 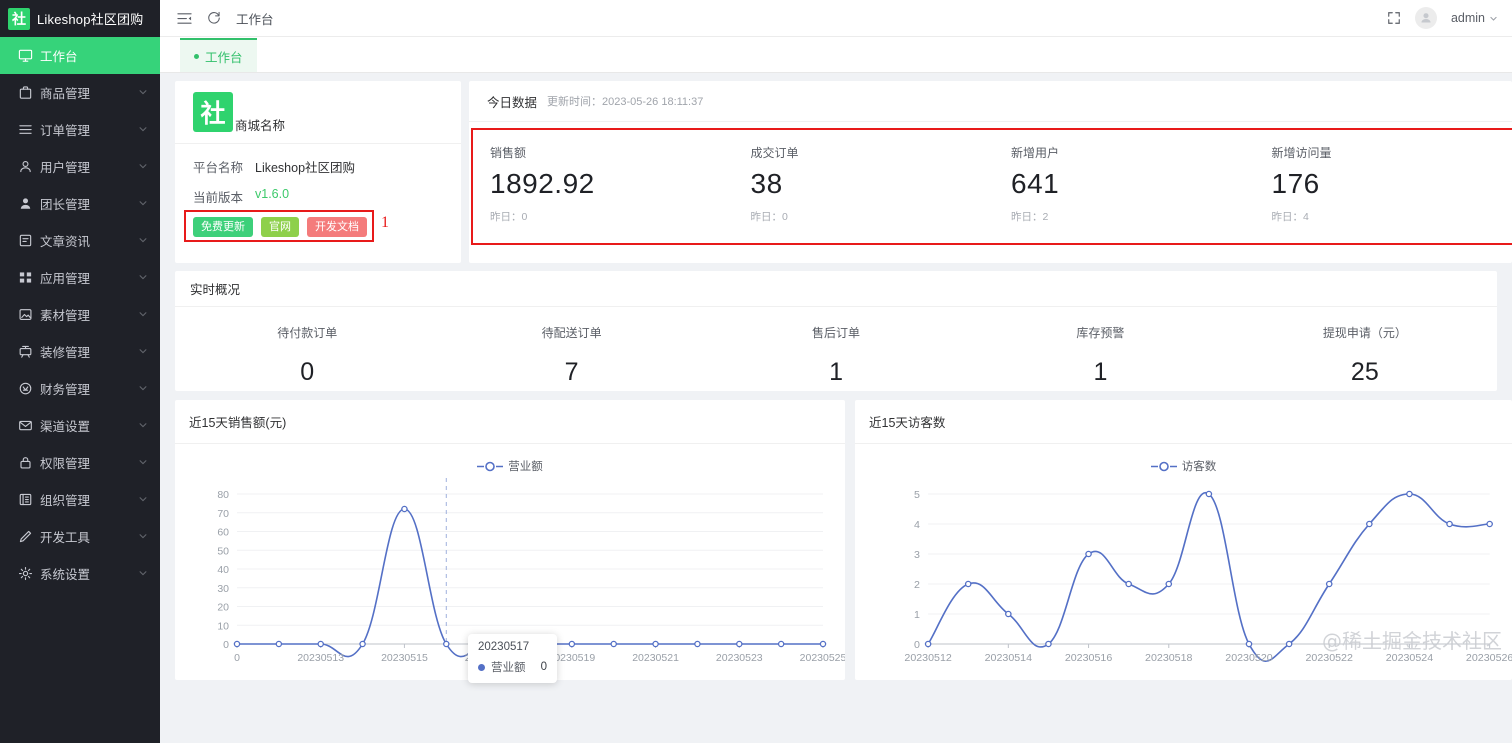 I want to click on stat-subtext: 昨日：0, so click(x=509, y=217).